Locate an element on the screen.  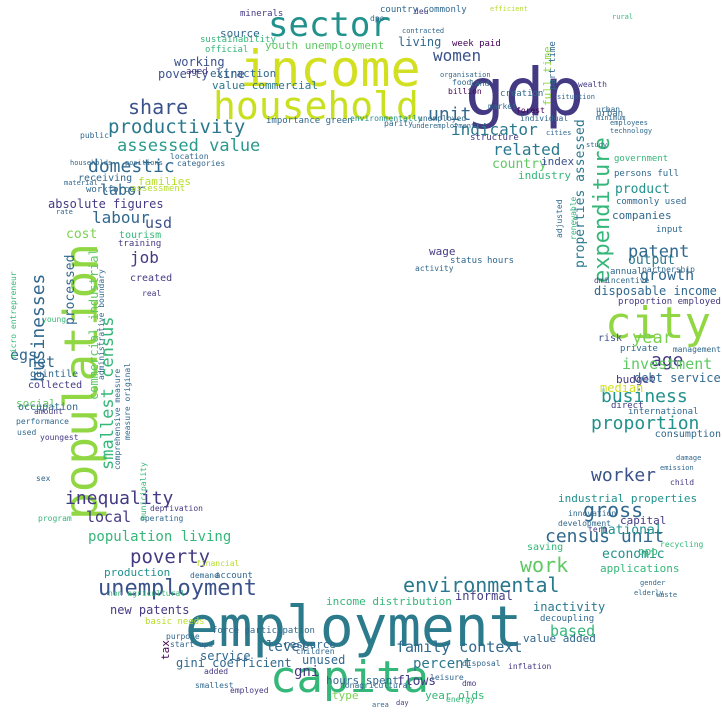
word-unemployed: unemployed is located at coordinates (442, 118).